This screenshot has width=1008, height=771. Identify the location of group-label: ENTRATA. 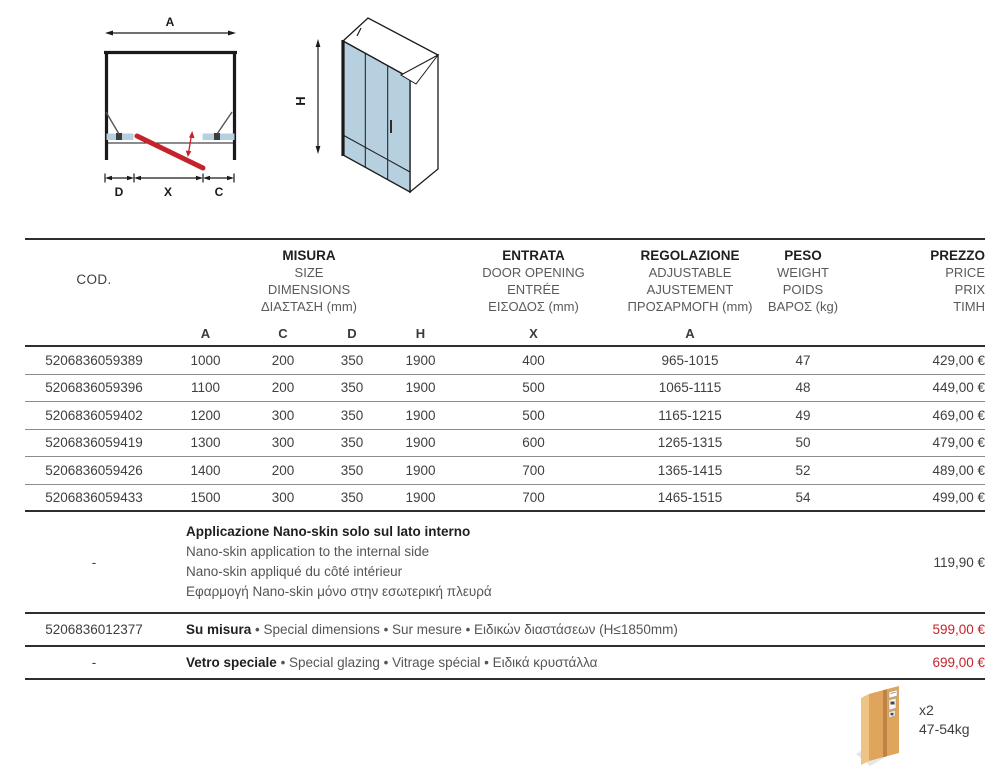
(533, 255).